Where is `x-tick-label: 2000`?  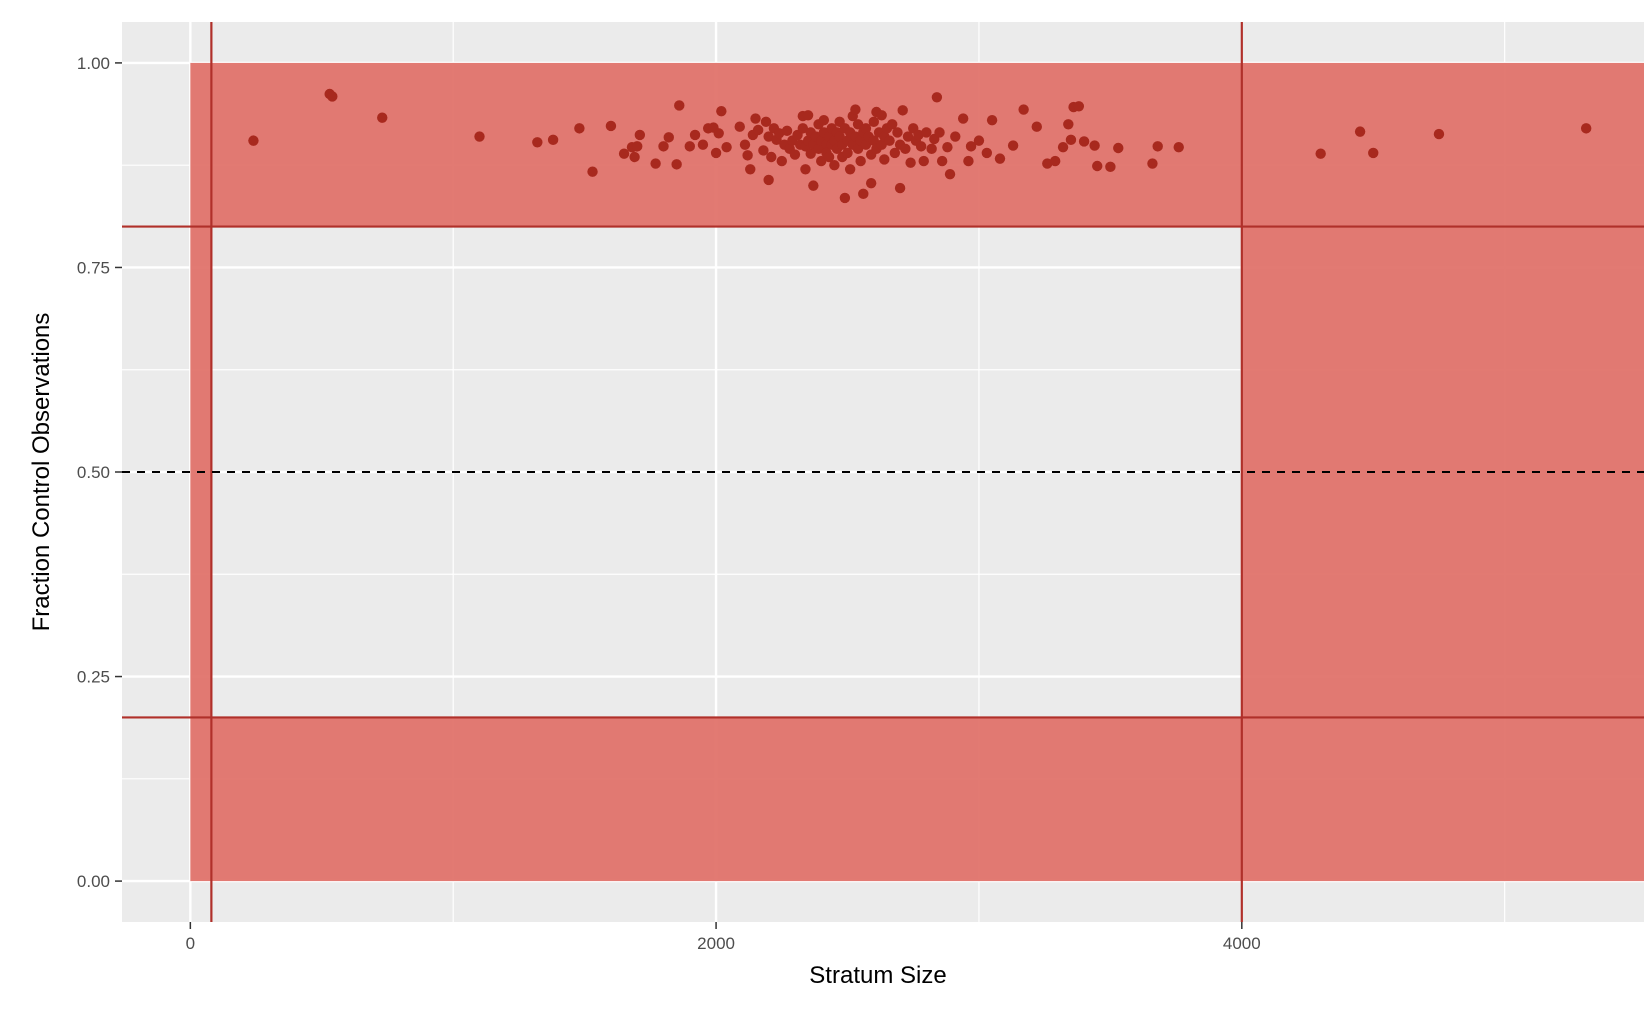 x-tick-label: 2000 is located at coordinates (716, 943).